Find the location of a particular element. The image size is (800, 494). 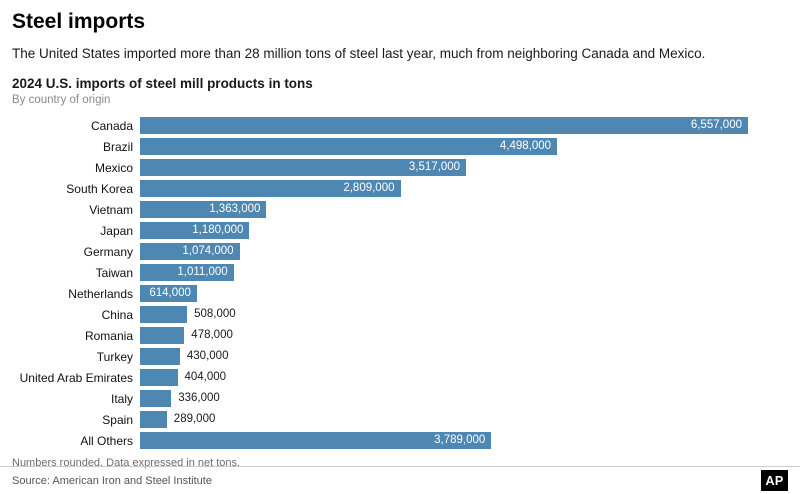

bar: 614,000 is located at coordinates (168, 293).